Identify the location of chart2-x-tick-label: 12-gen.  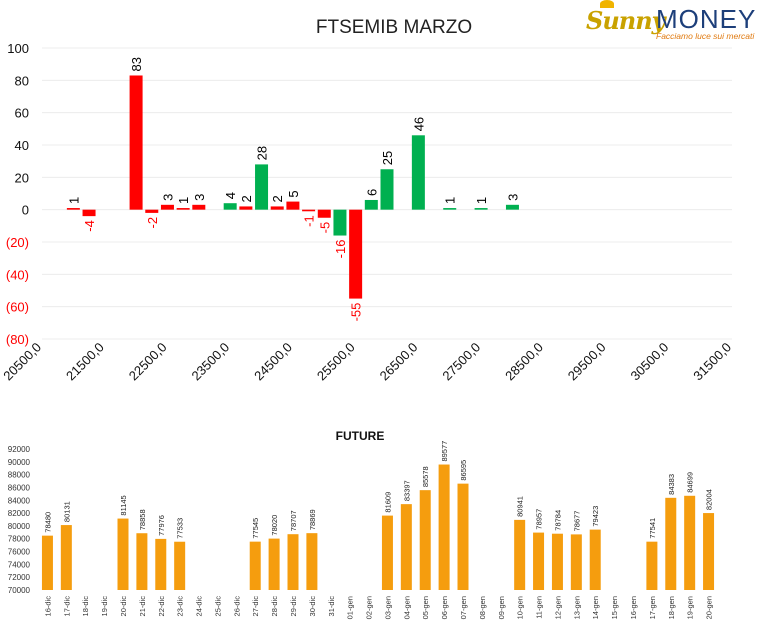
(557, 607).